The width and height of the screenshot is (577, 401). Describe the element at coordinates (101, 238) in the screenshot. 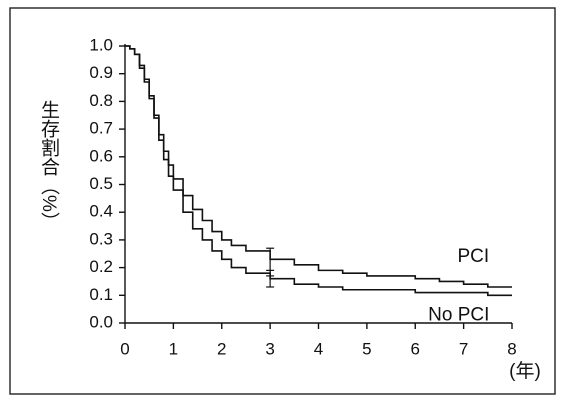

I see `y-tick-label: 0.3` at that location.